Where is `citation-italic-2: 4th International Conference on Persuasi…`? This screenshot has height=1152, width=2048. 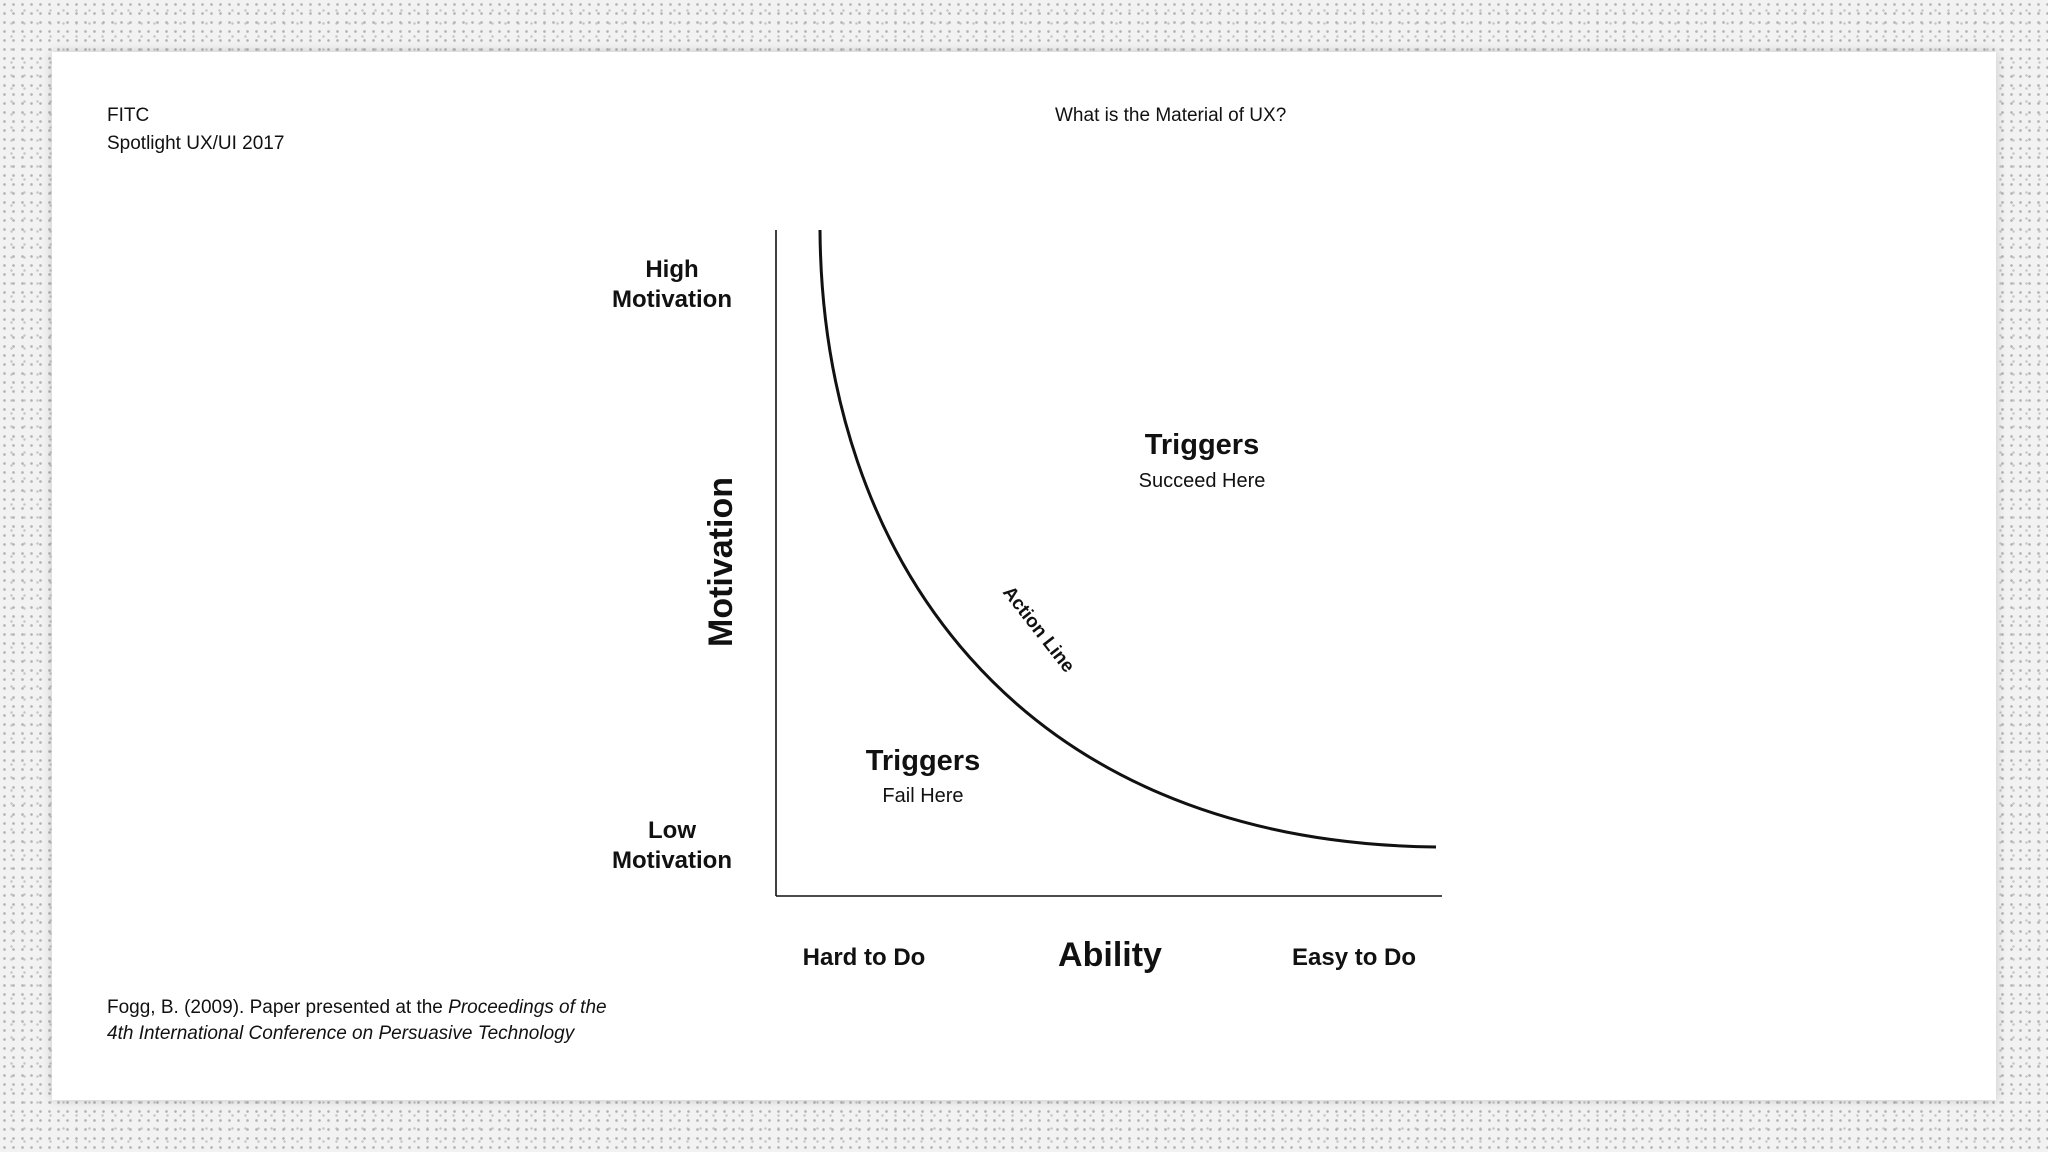 citation-italic-2: 4th International Conference on Persuasi… is located at coordinates (341, 1033).